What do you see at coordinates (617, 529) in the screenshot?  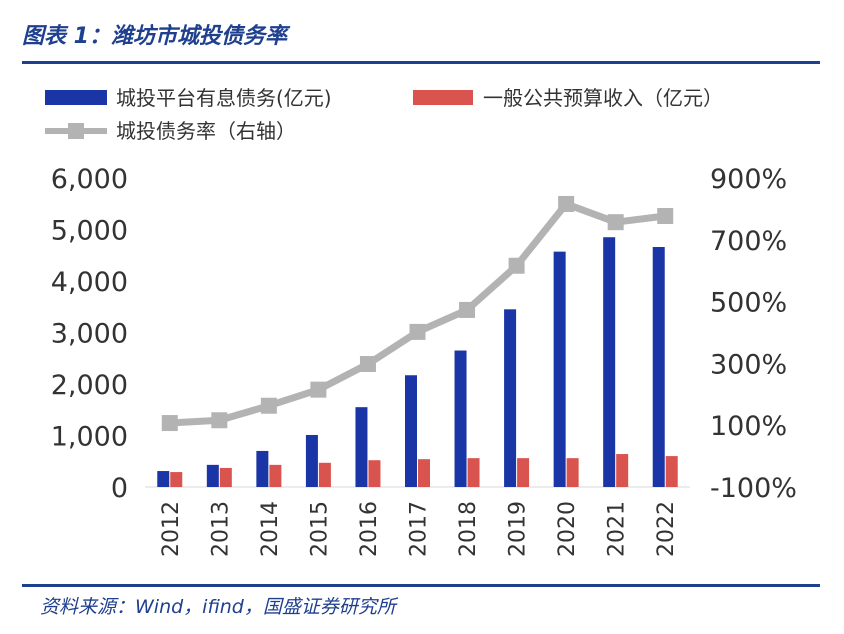 I see `x-tick-label: 2021` at bounding box center [617, 529].